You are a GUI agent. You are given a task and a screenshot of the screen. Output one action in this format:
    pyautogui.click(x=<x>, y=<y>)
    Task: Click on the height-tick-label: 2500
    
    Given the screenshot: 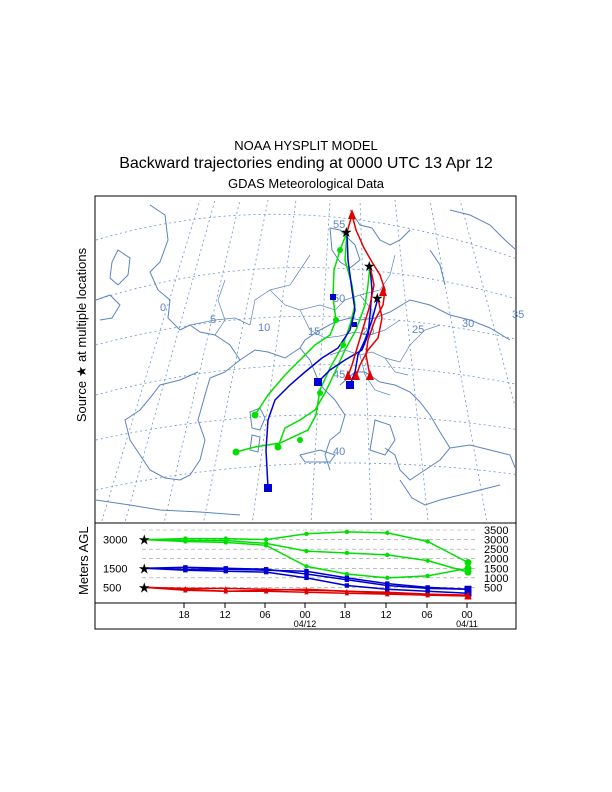 What is the action you would take?
    pyautogui.click(x=496, y=550)
    